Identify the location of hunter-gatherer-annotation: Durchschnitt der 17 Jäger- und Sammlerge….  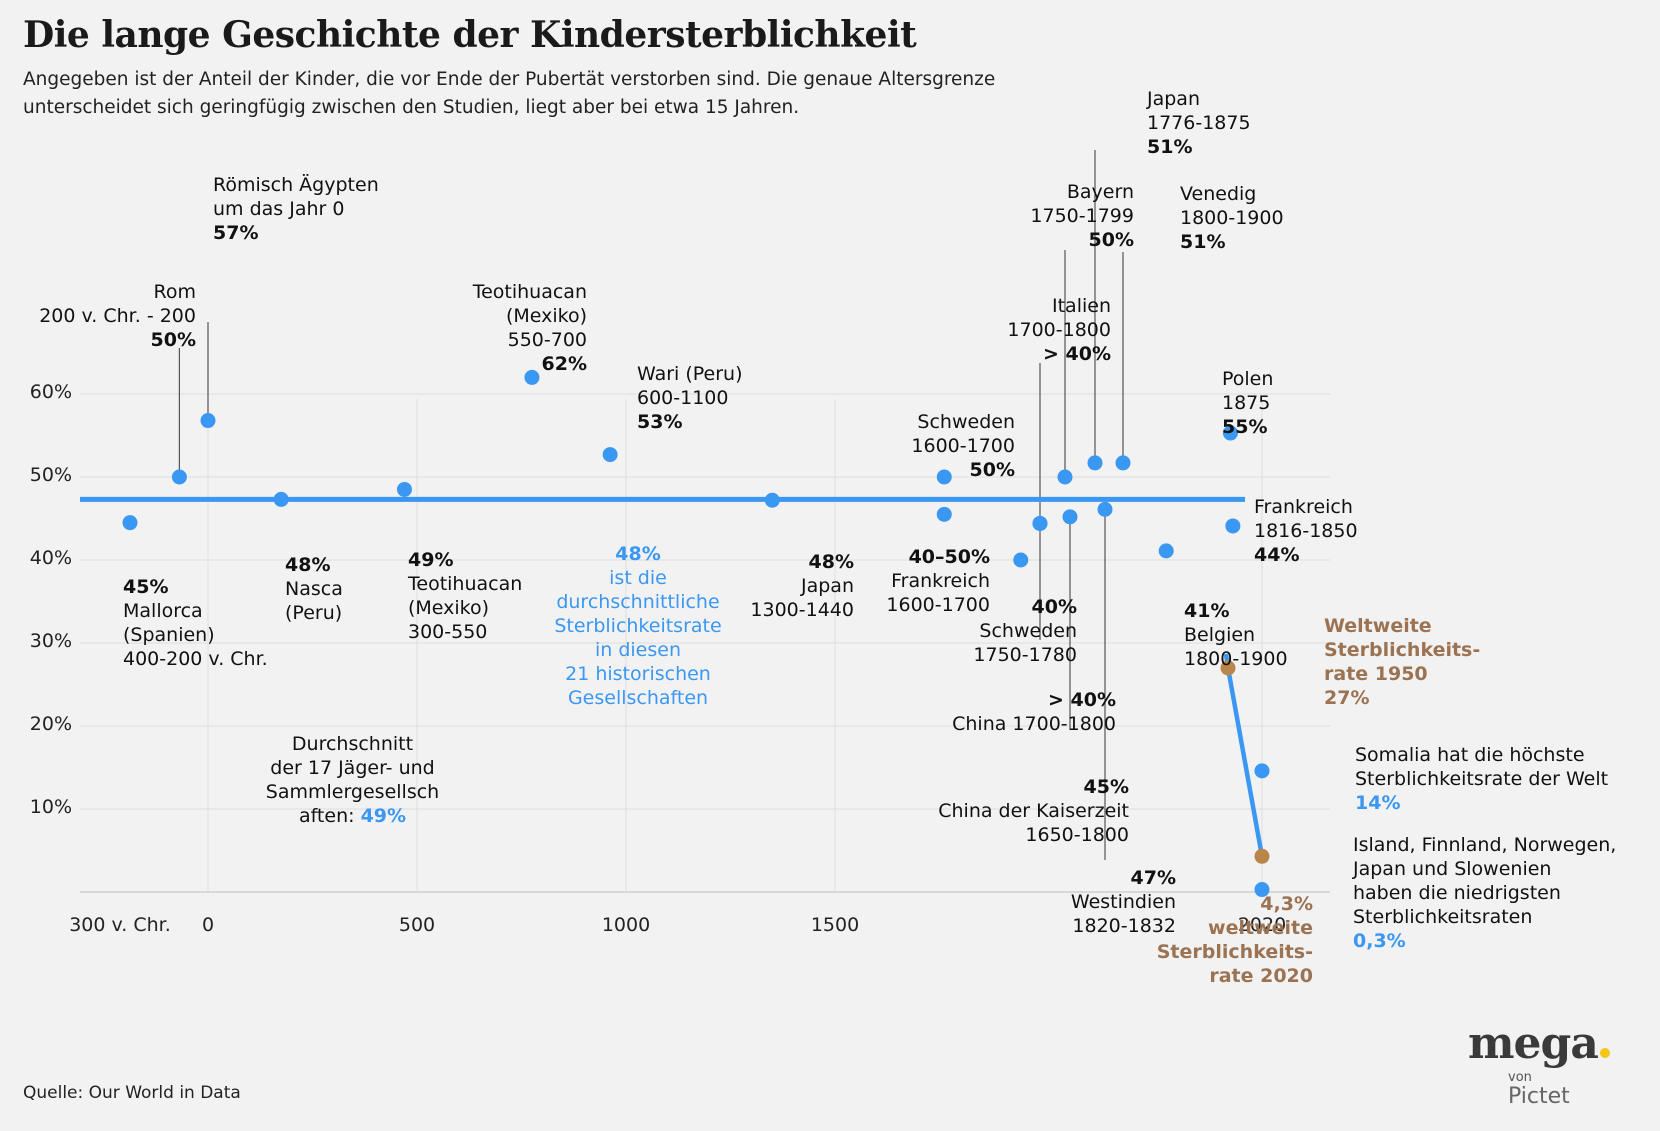
(352, 780).